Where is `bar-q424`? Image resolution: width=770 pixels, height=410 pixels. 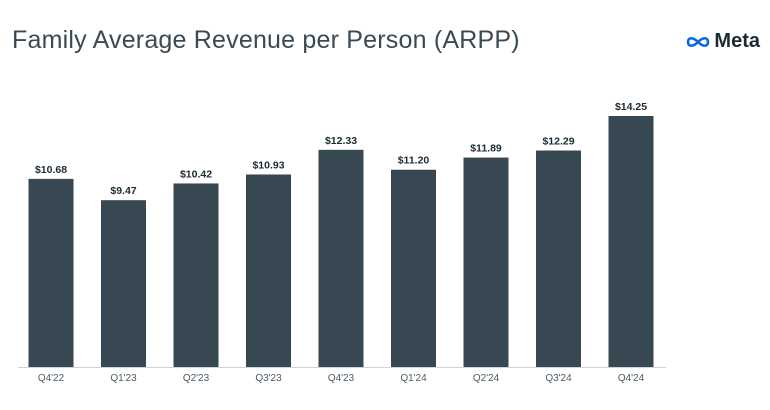
bar-q424 is located at coordinates (631, 241).